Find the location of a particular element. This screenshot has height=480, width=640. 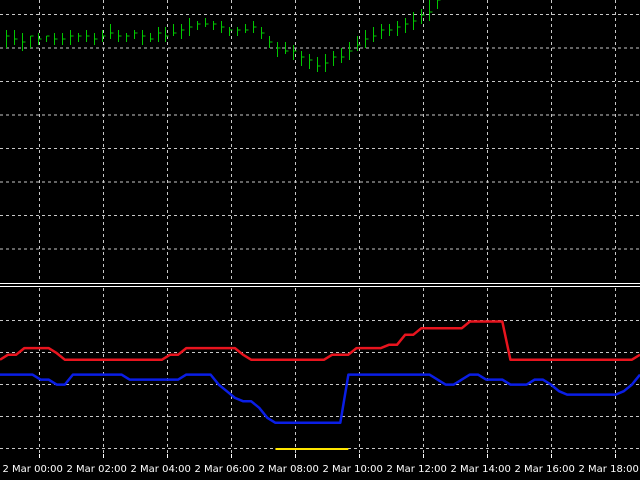

time-axis-label: 2 Mar 04:00 is located at coordinates (161, 469).